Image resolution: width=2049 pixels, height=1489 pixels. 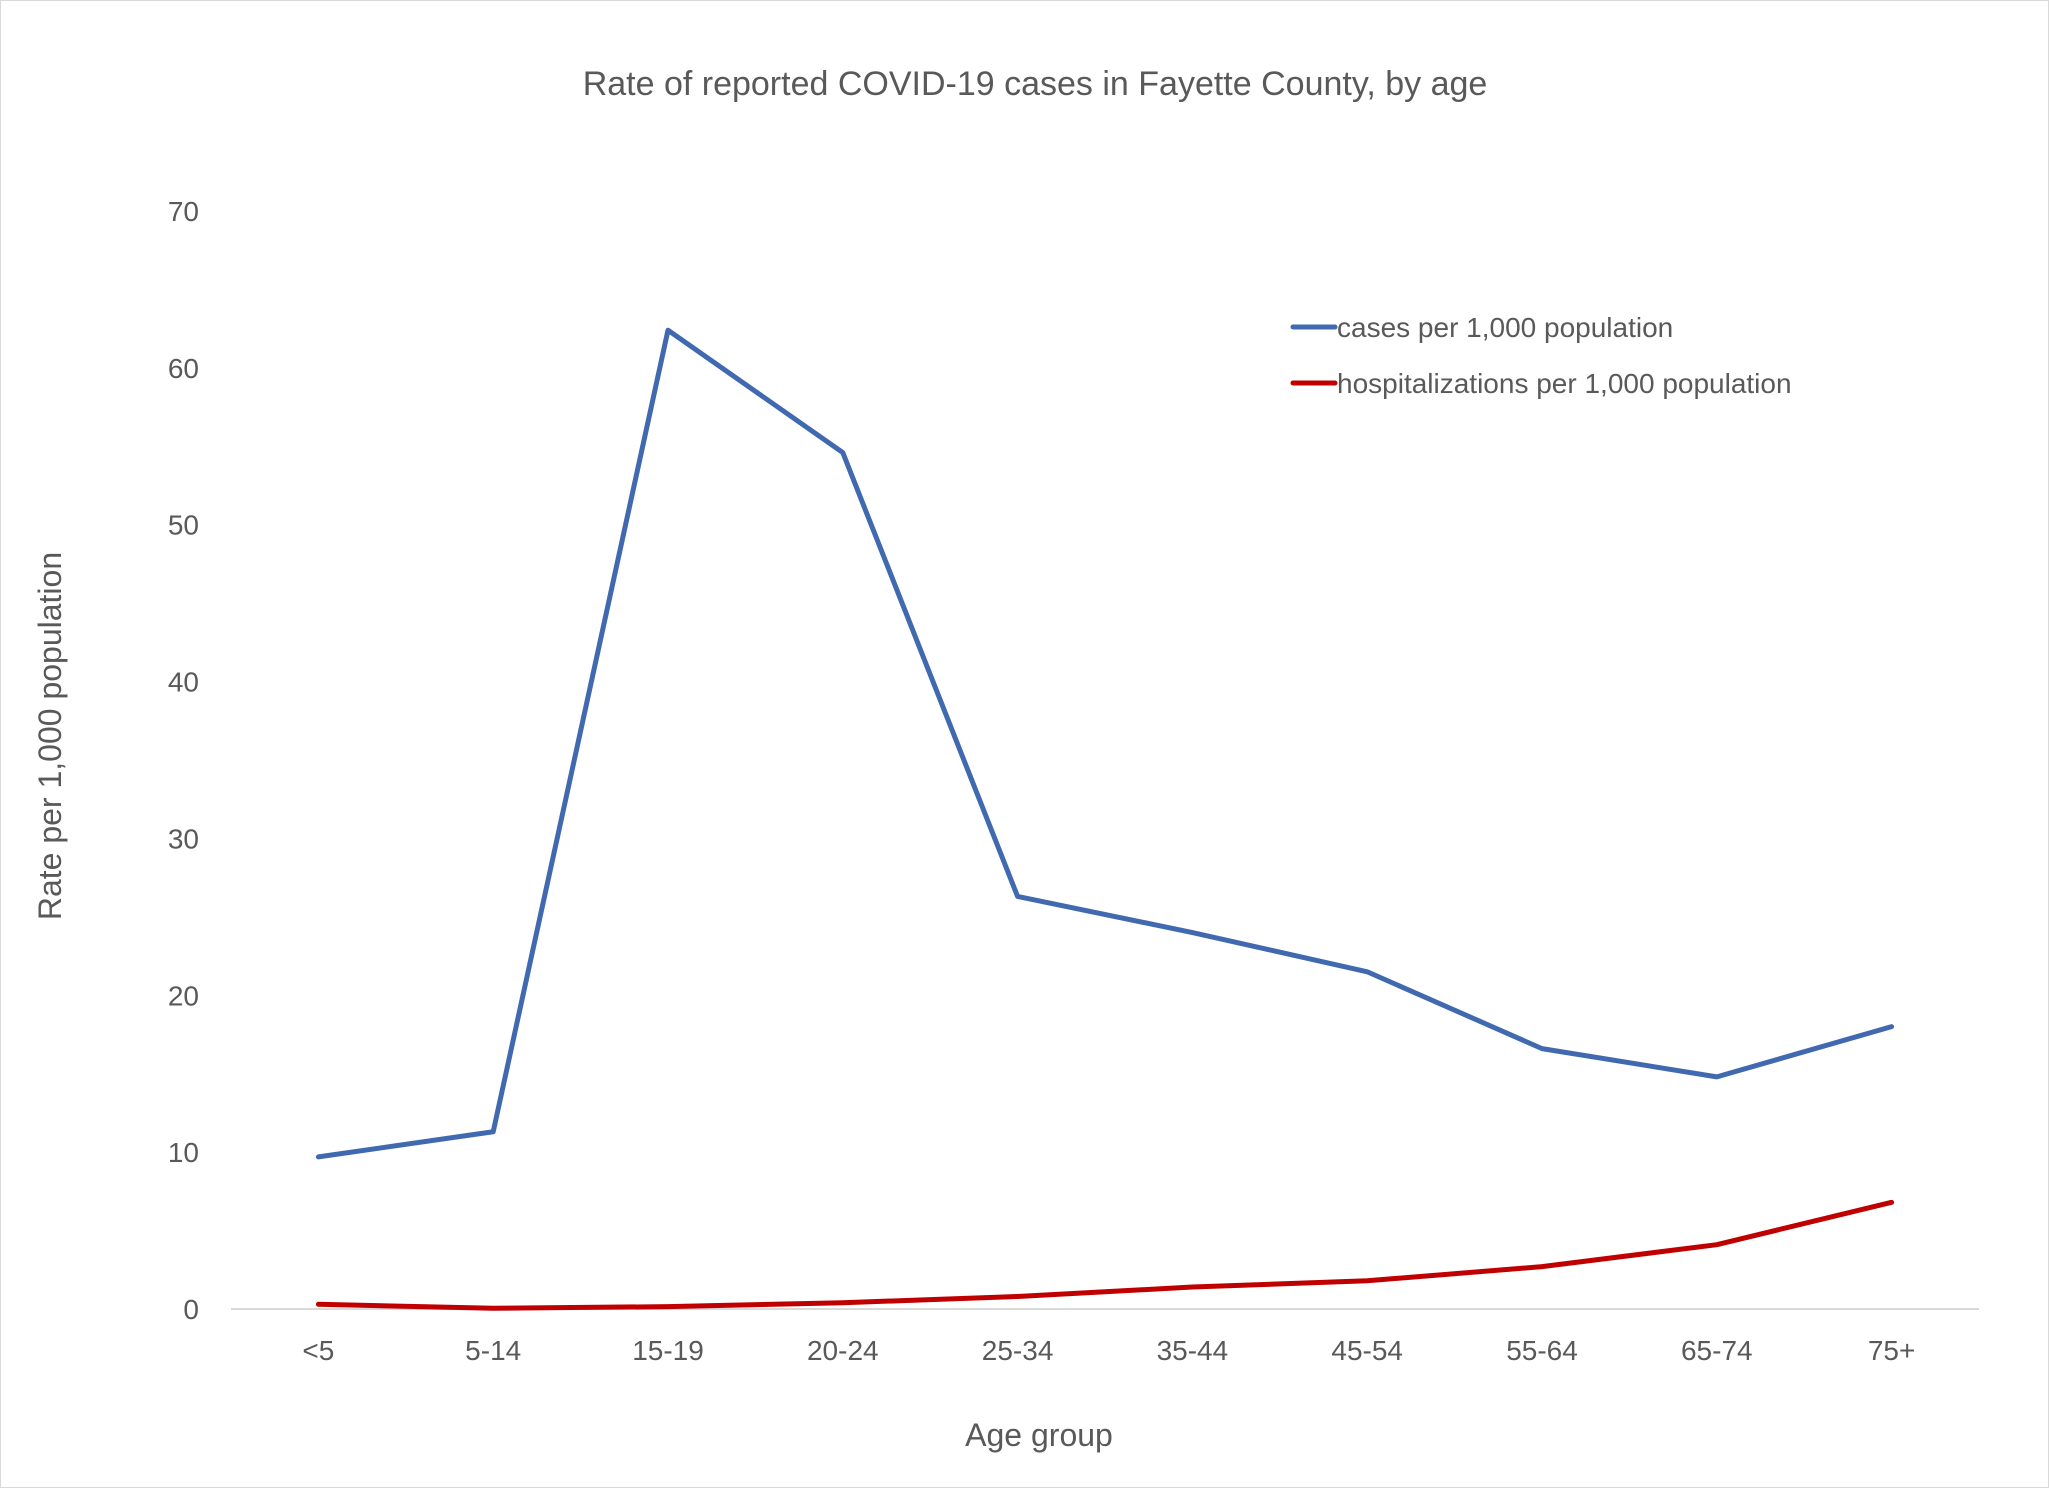 I want to click on x-tick-label: 15-19, so click(x=668, y=1350).